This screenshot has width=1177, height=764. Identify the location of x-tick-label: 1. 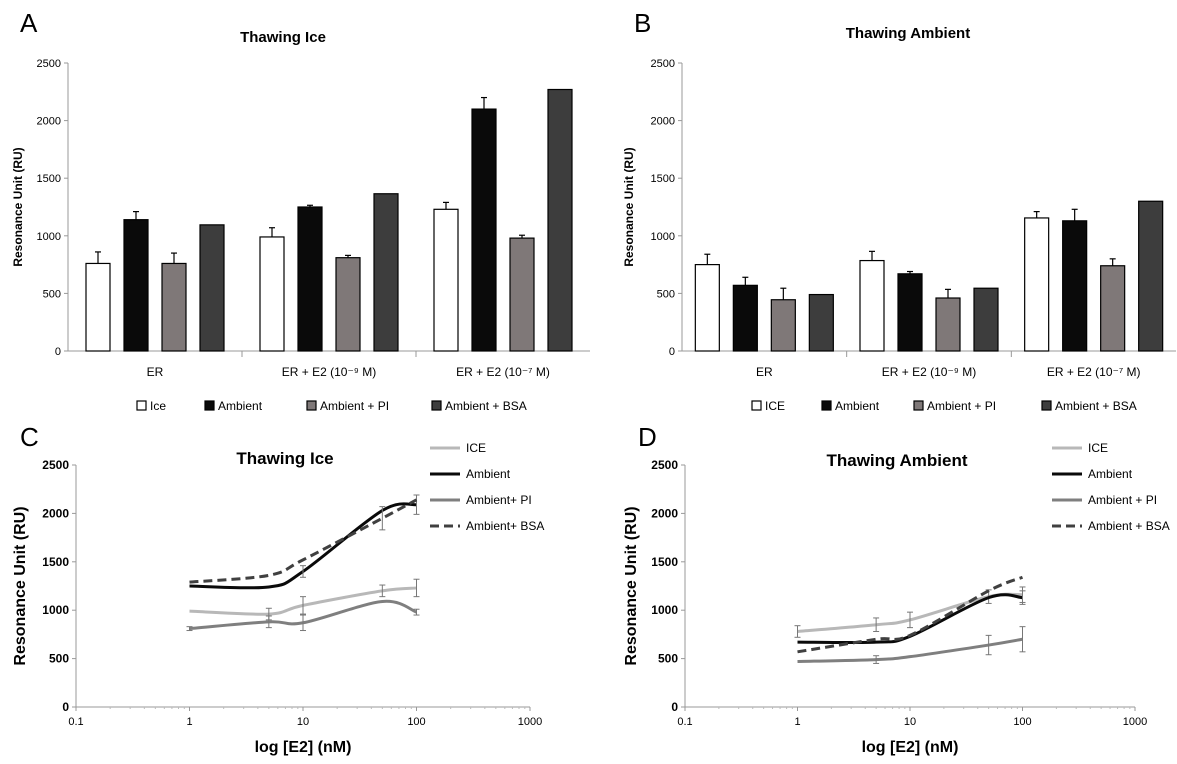
(797, 722).